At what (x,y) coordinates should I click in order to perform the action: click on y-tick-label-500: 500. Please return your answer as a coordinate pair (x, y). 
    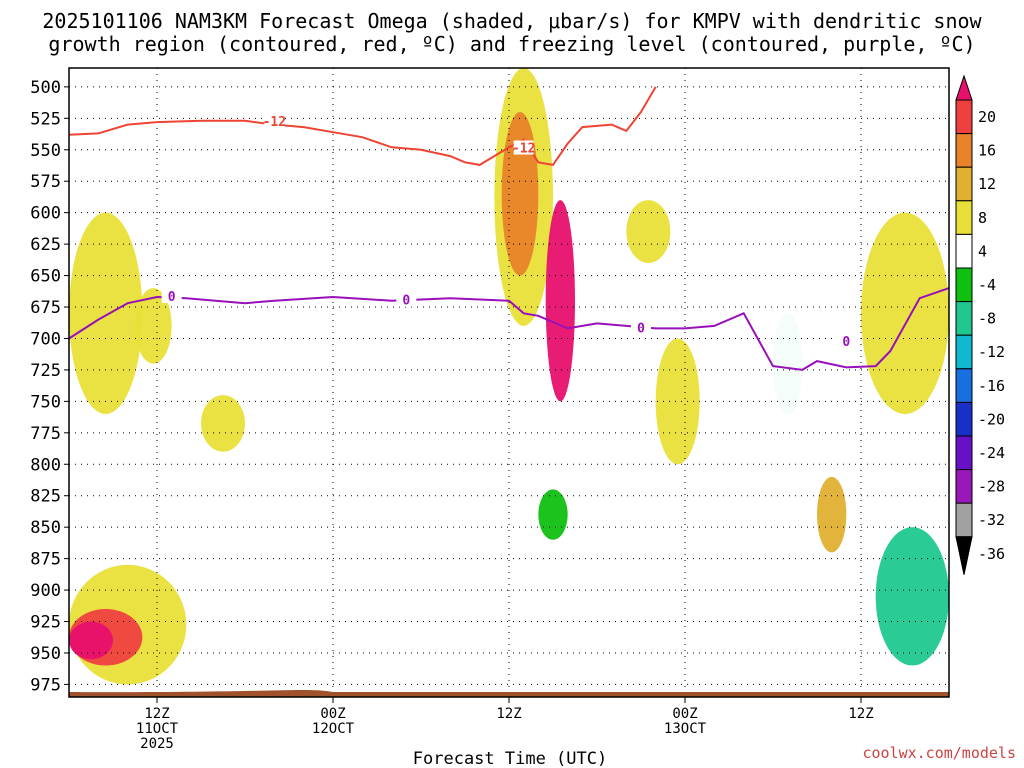
    Looking at the image, I should click on (45, 88).